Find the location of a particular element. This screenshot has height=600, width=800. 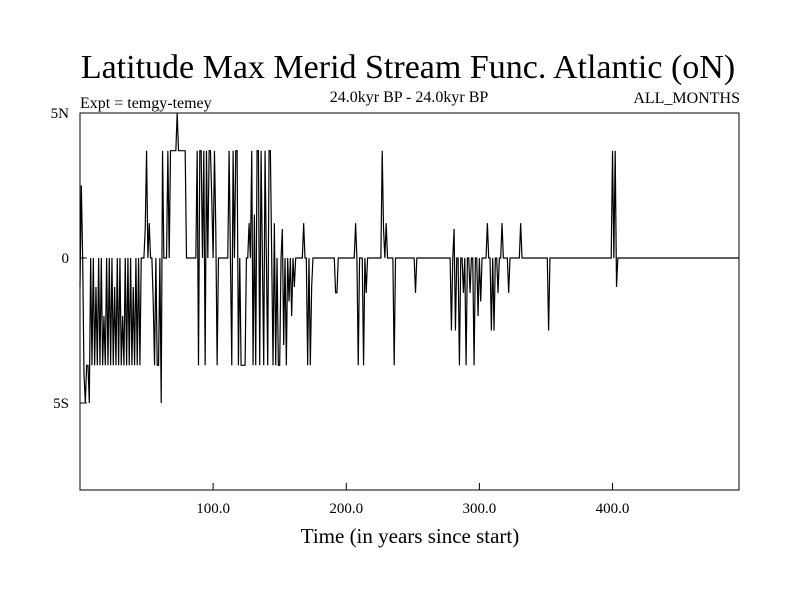

y-tick-label: 5S is located at coordinates (61, 404).